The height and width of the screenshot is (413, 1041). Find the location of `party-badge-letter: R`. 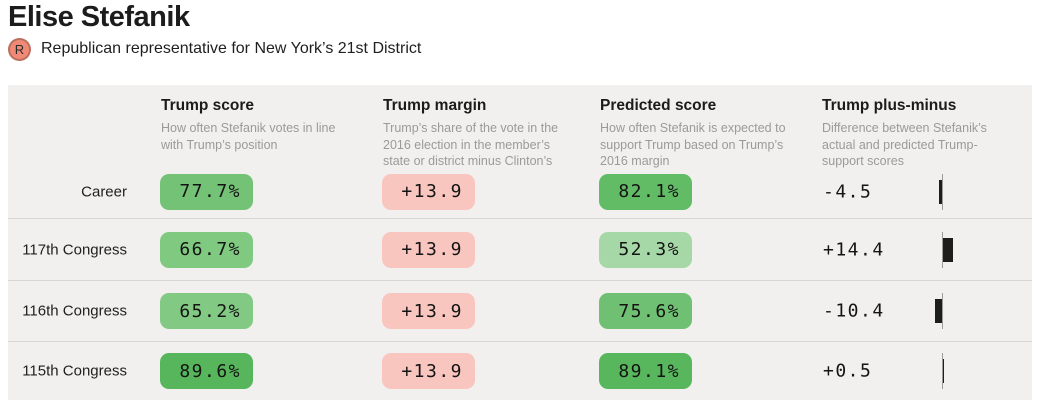

party-badge-letter: R is located at coordinates (19, 49).